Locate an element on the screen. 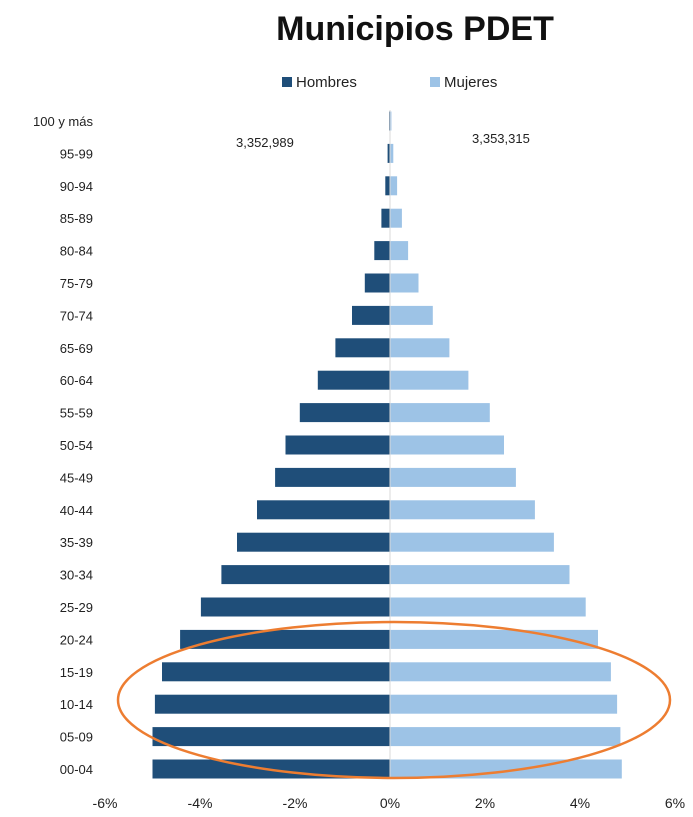 The width and height of the screenshot is (693, 817). x-tick-label-3: 0% is located at coordinates (390, 803).